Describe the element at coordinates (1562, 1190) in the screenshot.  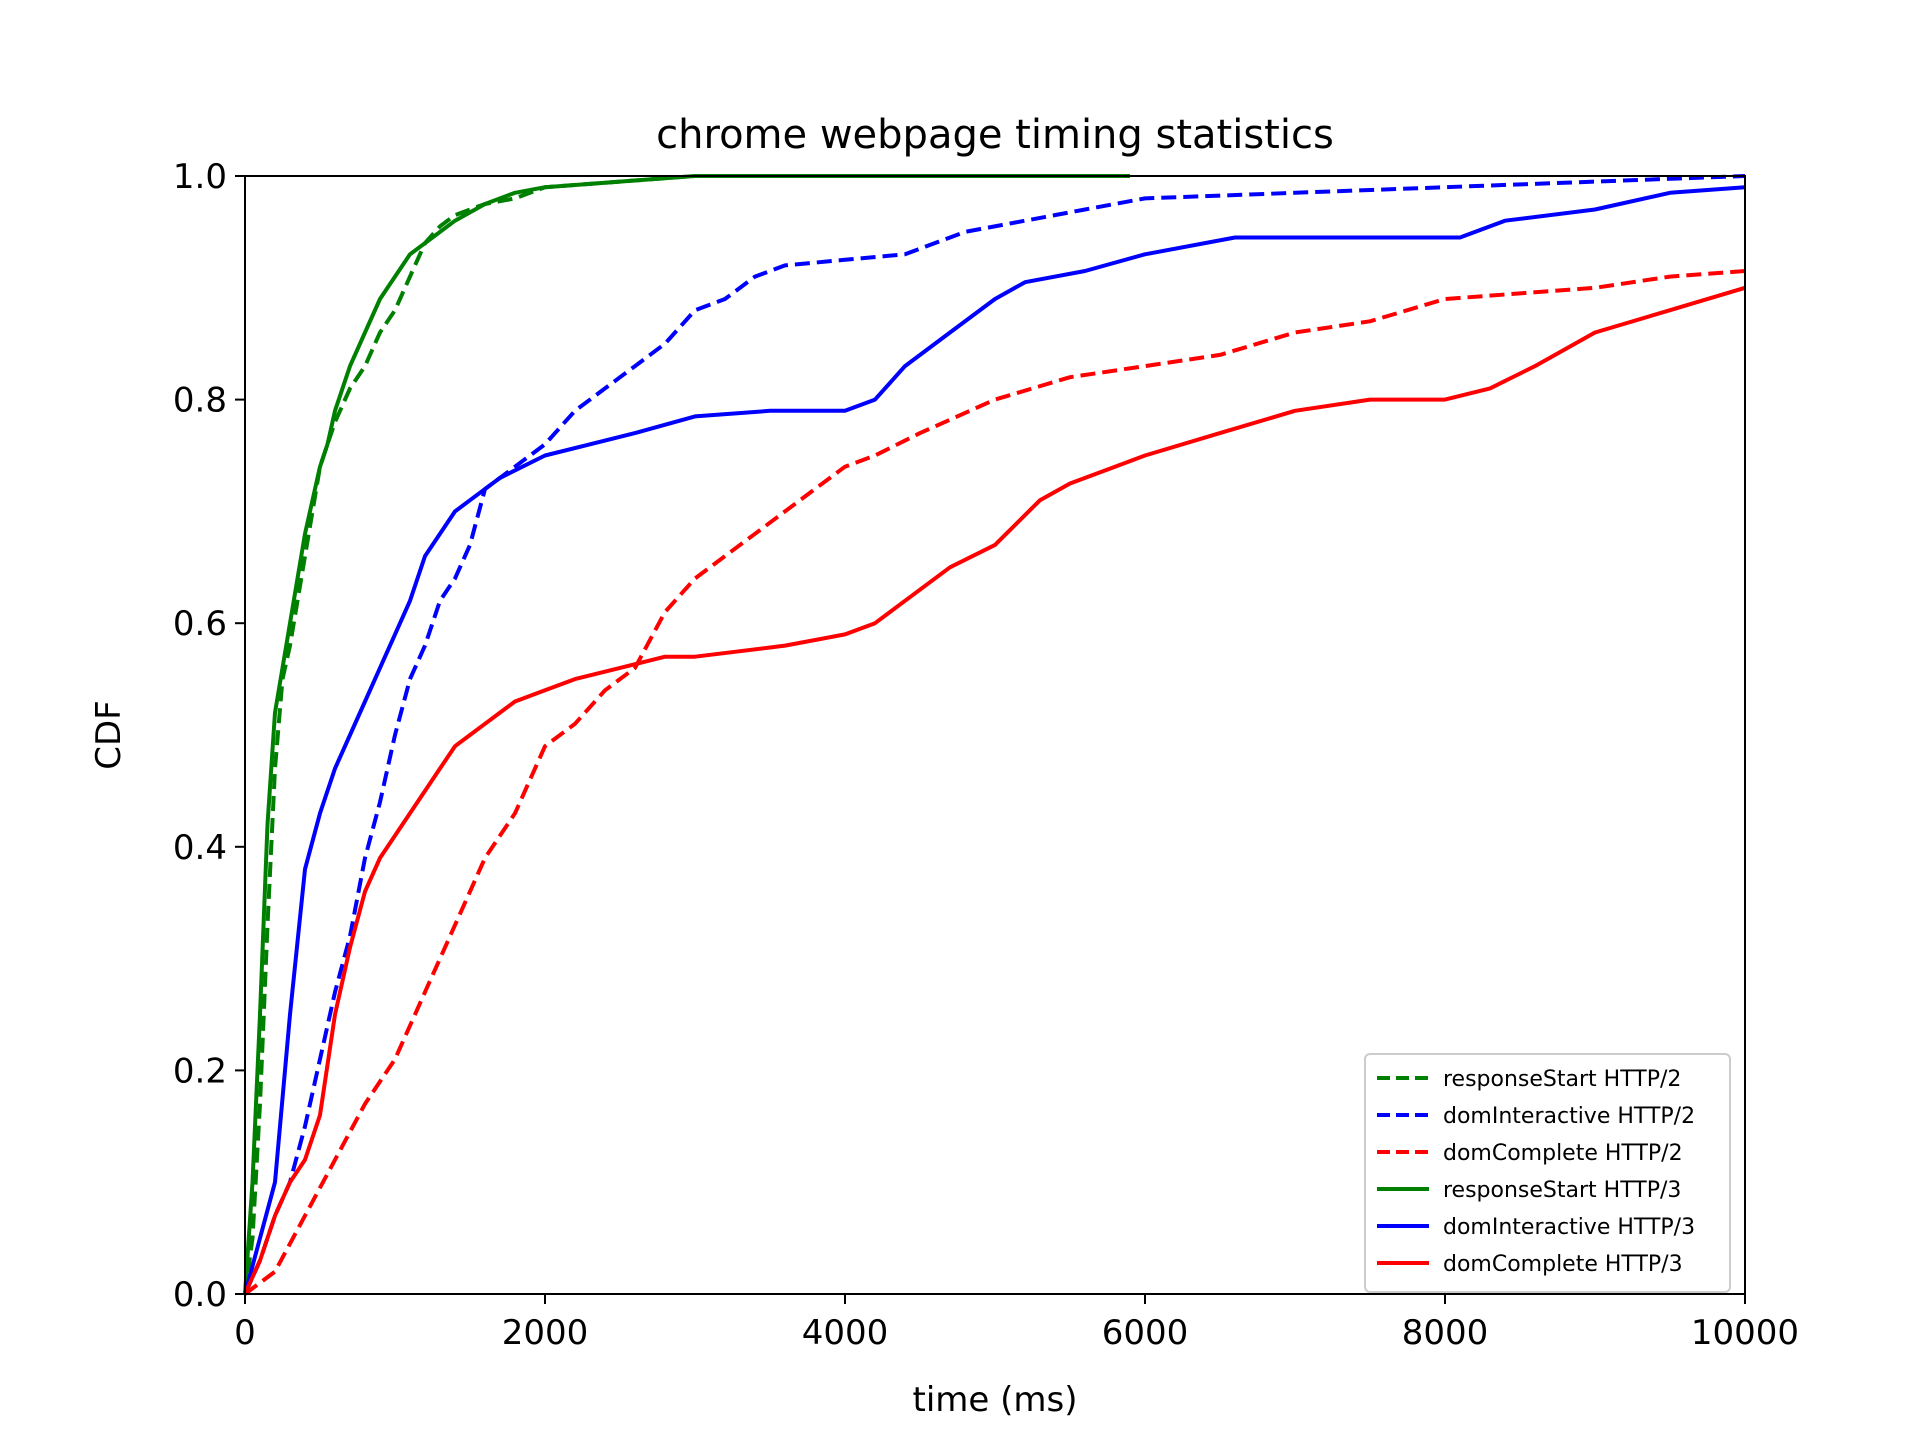
I see `legend-label-responsestart-http-3: responseStart HTTP/3` at that location.